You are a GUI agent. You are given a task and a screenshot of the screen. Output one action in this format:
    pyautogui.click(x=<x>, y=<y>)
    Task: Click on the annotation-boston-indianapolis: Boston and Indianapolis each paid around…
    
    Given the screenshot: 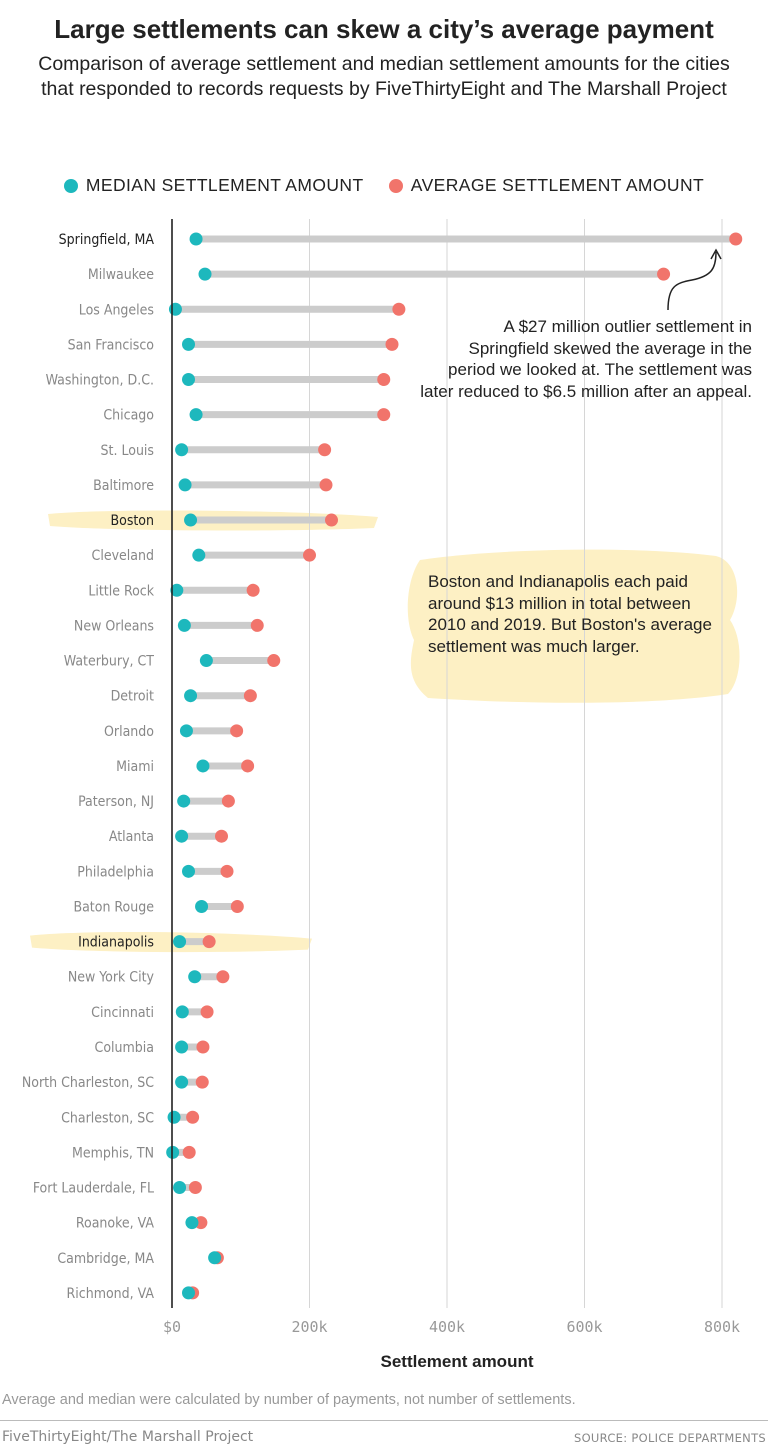 What is the action you would take?
    pyautogui.click(x=570, y=614)
    